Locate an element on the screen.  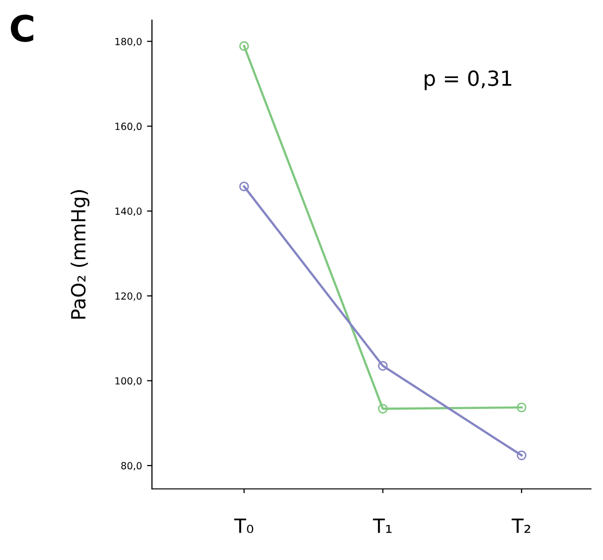
y-tick-label: 160,0 is located at coordinates (128, 127).